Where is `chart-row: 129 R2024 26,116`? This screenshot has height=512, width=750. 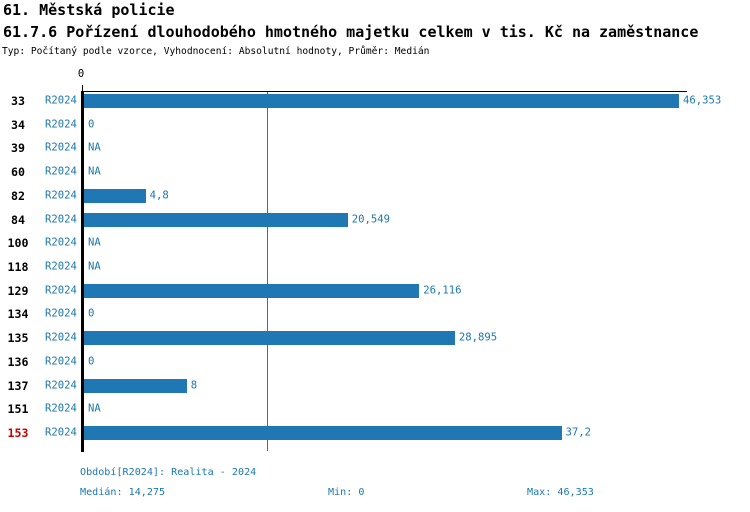 chart-row: 129 R2024 26,116 is located at coordinates (375, 291).